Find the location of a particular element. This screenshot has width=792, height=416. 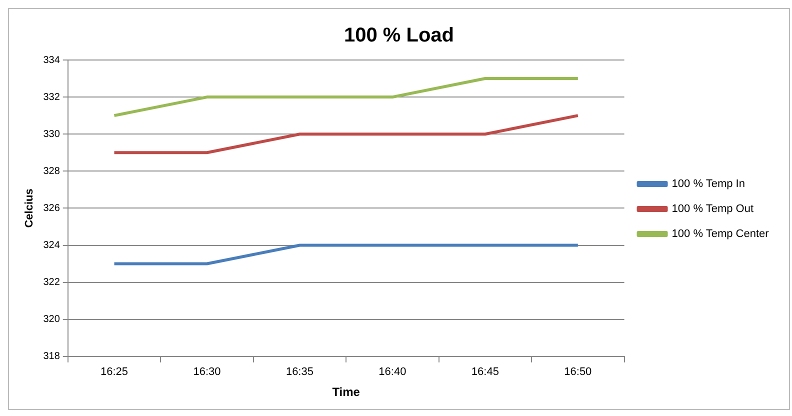

x-tick-label: 16:25 is located at coordinates (114, 372).